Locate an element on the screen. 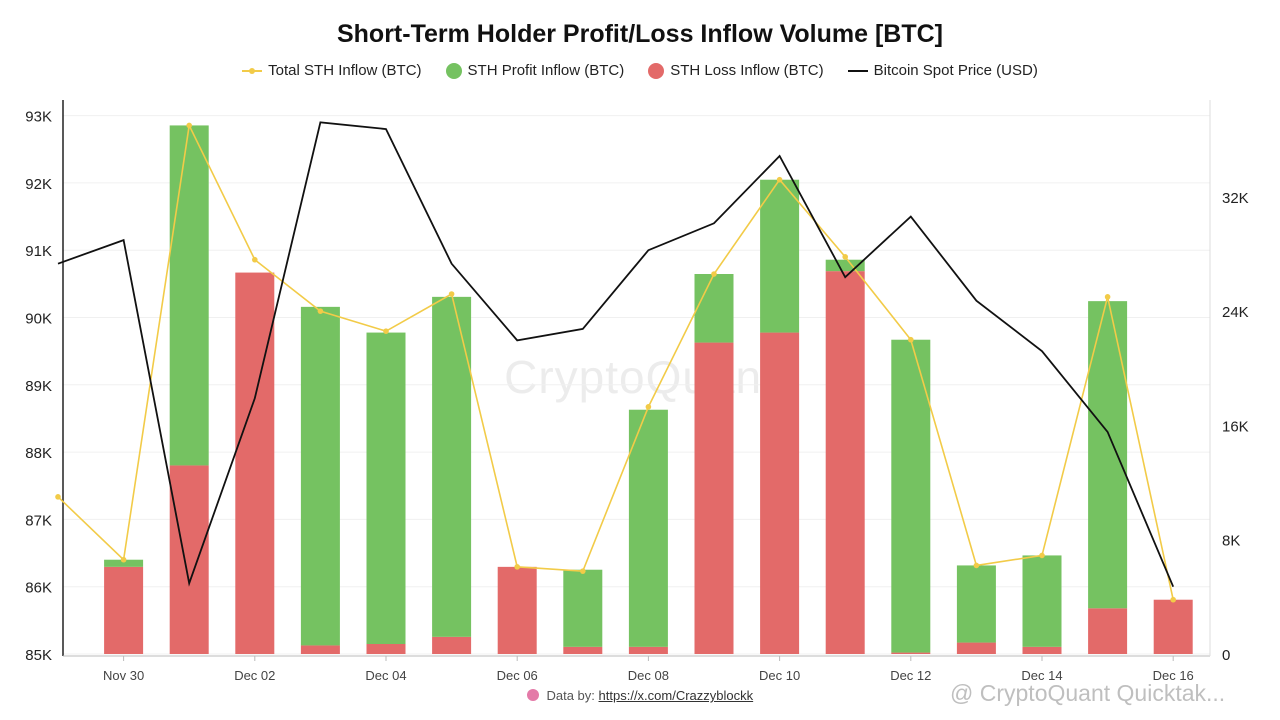 The image size is (1280, 720). left-tick-label: 90K is located at coordinates (38, 319).